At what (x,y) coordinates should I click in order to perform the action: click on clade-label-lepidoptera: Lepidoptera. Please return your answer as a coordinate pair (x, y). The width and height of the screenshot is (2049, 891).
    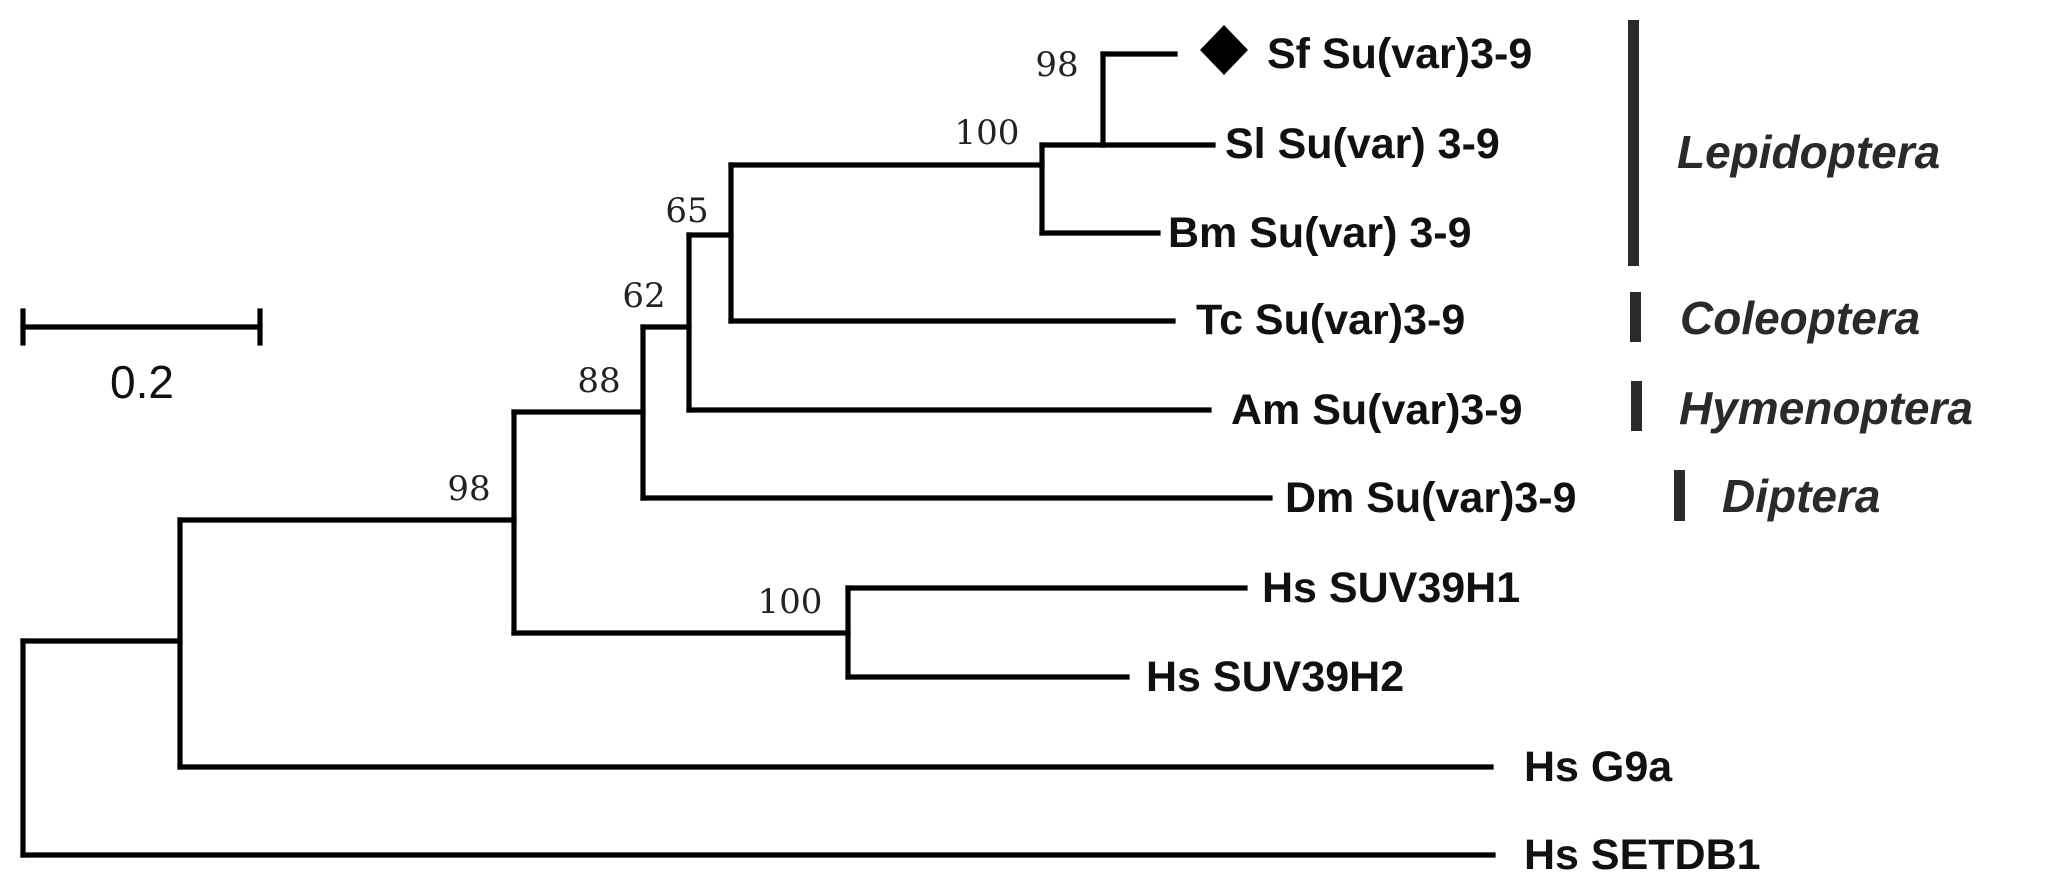
    Looking at the image, I should click on (1808, 152).